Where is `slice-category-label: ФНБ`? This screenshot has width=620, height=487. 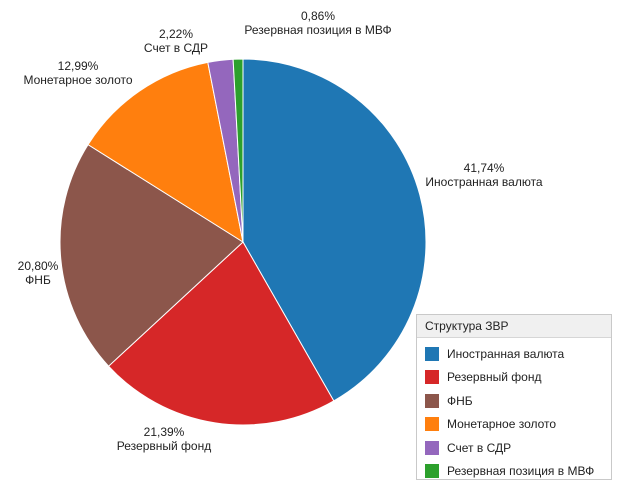
slice-category-label: ФНБ is located at coordinates (38, 280).